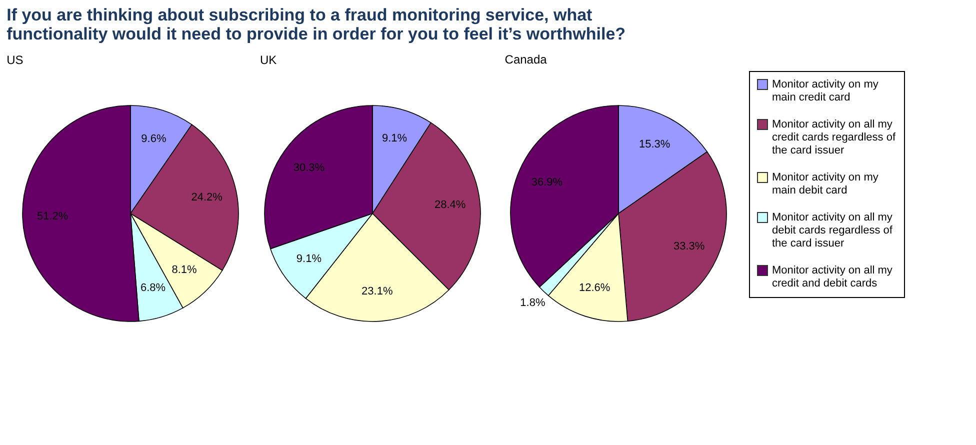 The height and width of the screenshot is (445, 976). I want to click on data-label: 9.6%, so click(153, 139).